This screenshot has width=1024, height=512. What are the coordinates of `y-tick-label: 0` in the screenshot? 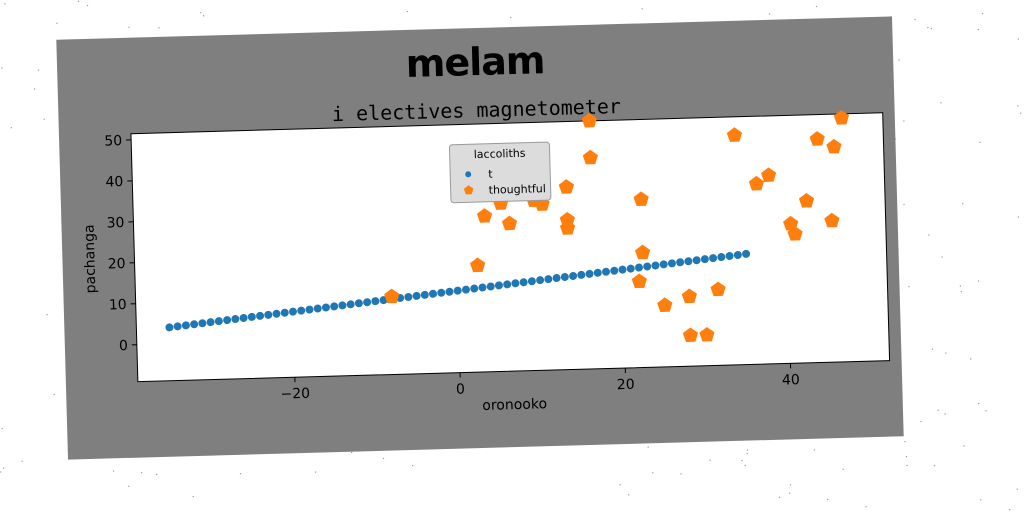 It's located at (123, 346).